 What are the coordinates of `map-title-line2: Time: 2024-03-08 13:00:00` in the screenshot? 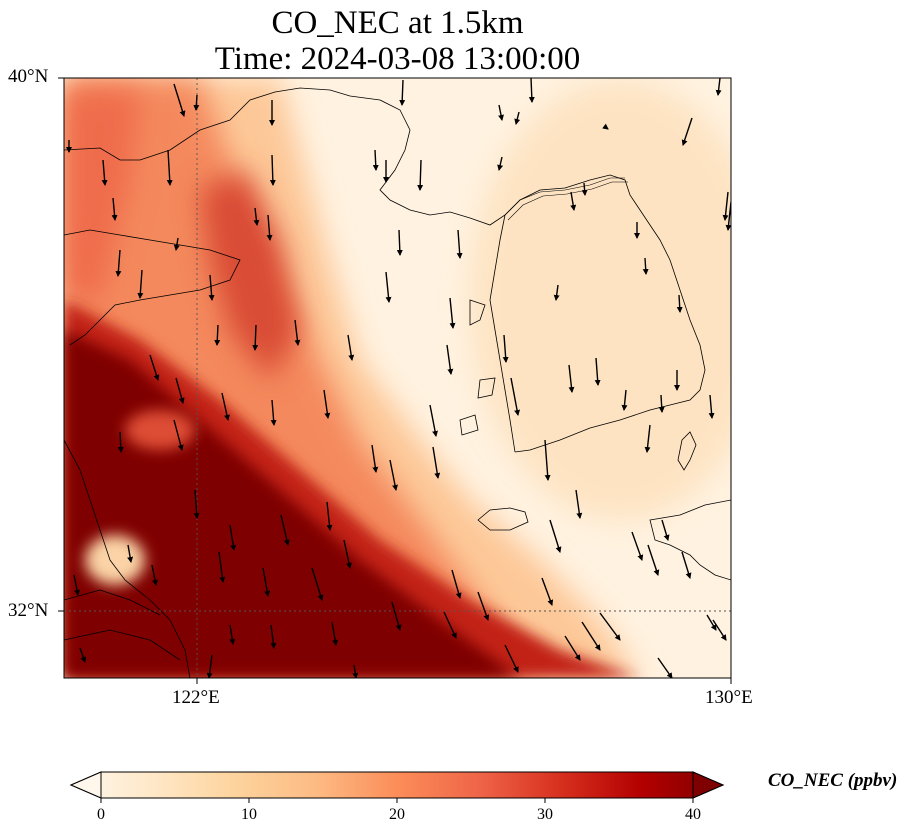 It's located at (397, 59).